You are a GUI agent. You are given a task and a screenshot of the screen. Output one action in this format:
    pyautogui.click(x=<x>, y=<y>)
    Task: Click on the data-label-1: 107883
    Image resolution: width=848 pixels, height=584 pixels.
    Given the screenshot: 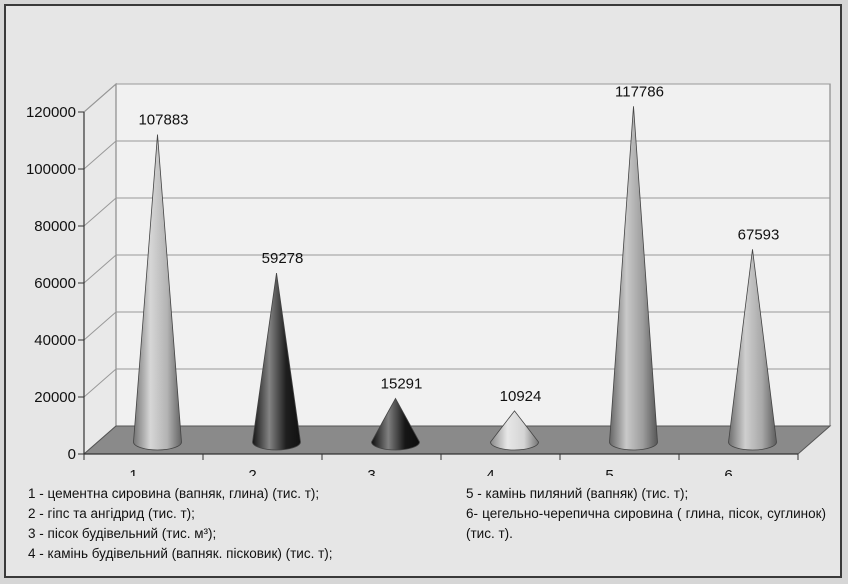 What is the action you would take?
    pyautogui.click(x=163, y=120)
    